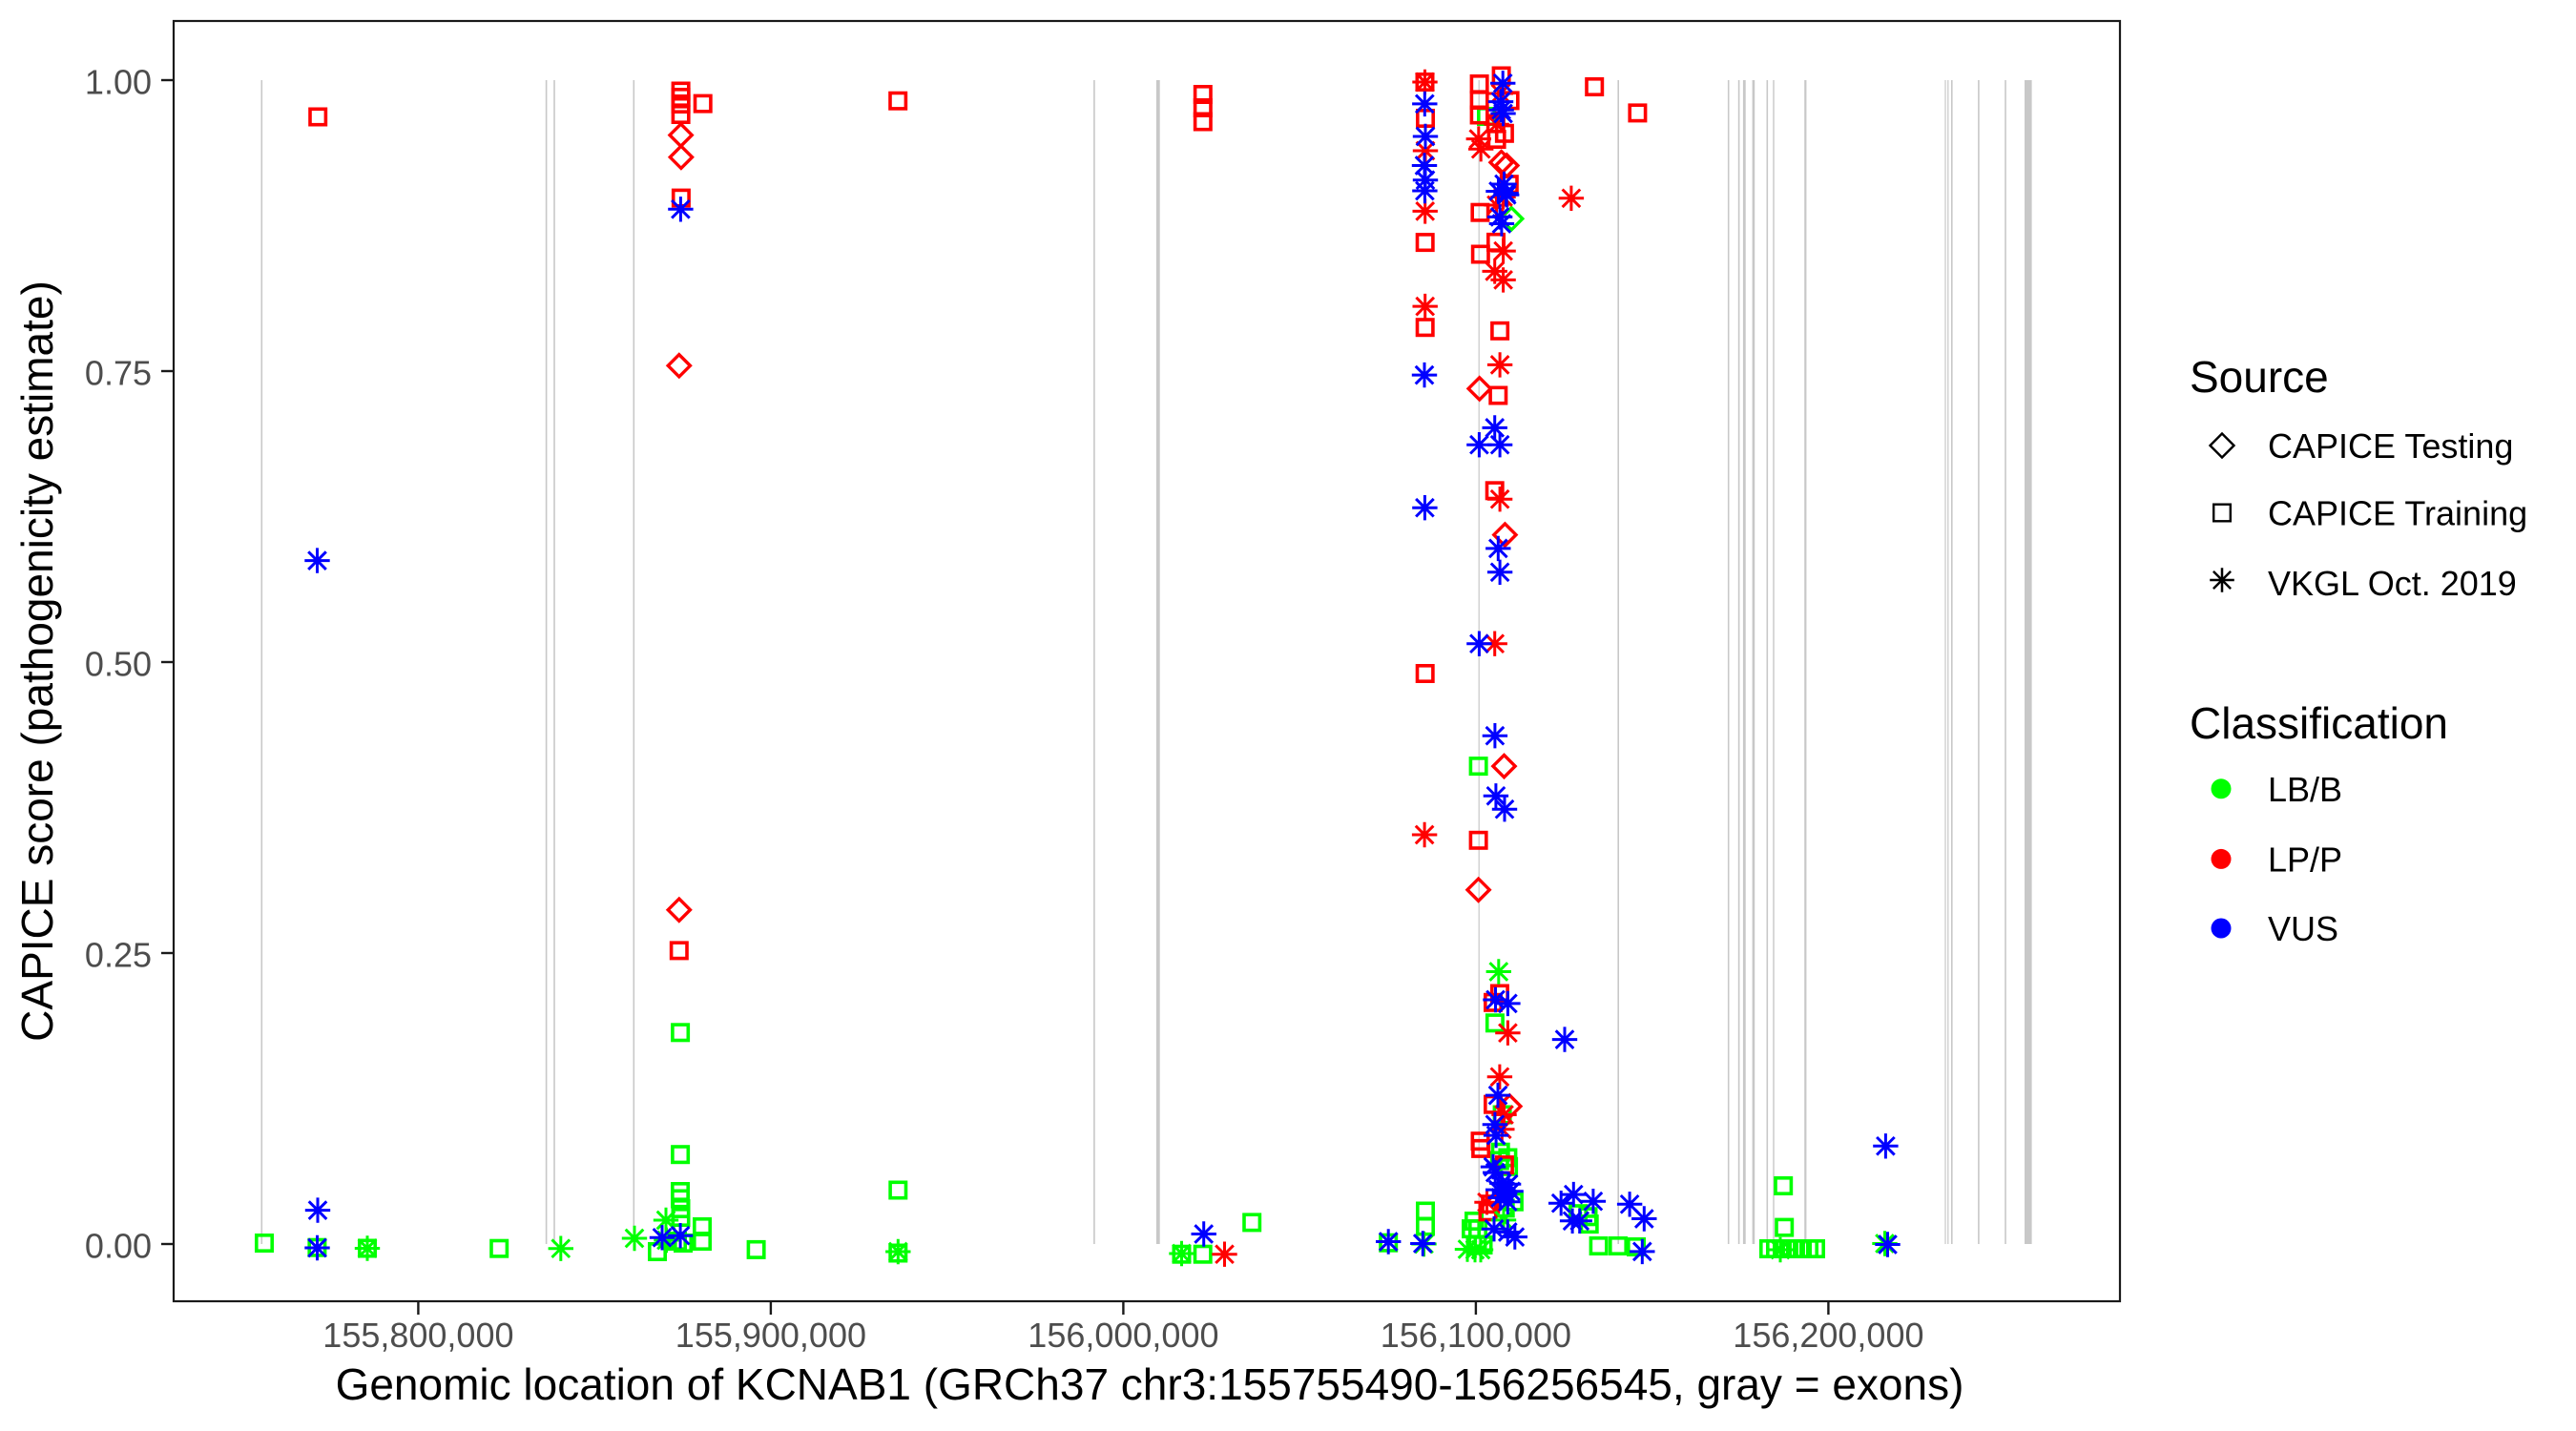 The height and width of the screenshot is (1431, 2576). What do you see at coordinates (1476, 1335) in the screenshot?
I see `svg-text: 156,100,000` at bounding box center [1476, 1335].